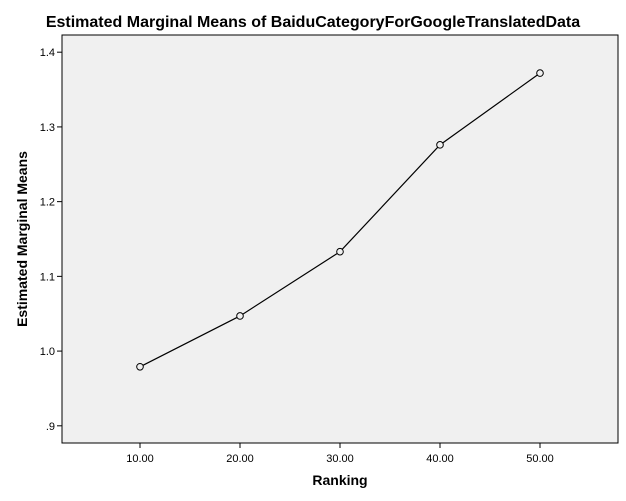  Describe the element at coordinates (340, 459) in the screenshot. I see `x-tick-label: 30.00` at that location.